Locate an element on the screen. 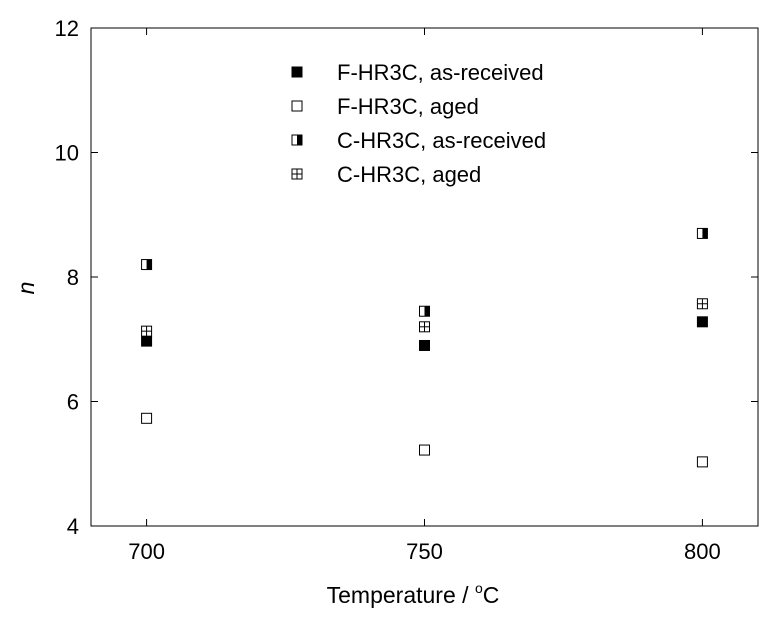  legend-label: F-HR3C, aged is located at coordinates (408, 106).